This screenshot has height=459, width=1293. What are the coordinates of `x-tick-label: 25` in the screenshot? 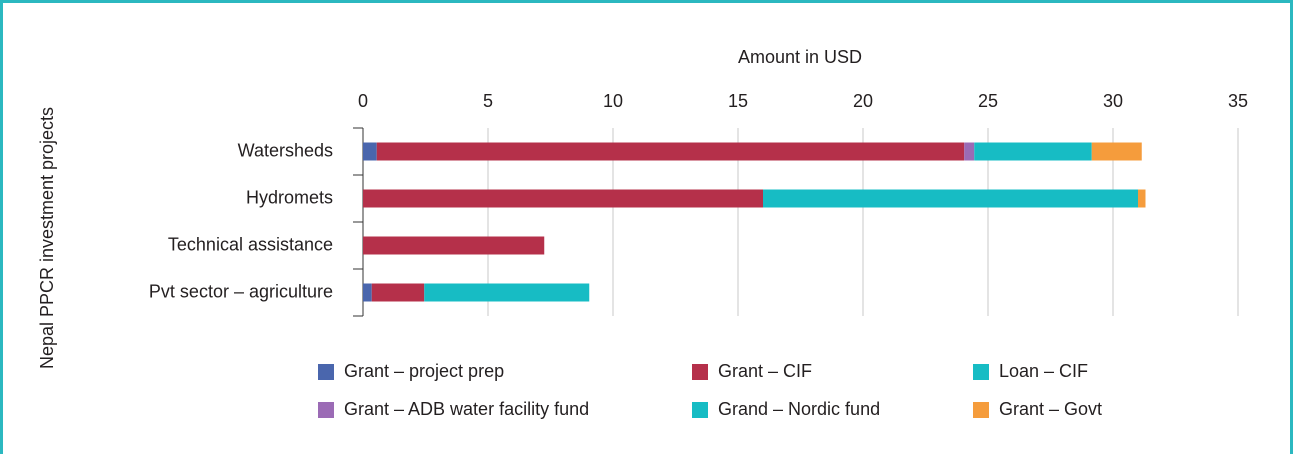 It's located at (988, 101).